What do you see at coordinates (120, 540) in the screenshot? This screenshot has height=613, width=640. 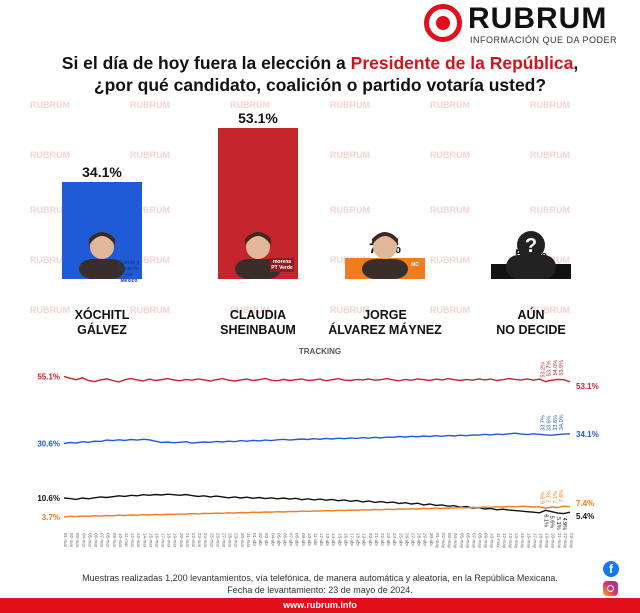 I see `x-tick-label: 10-mar` at bounding box center [120, 540].